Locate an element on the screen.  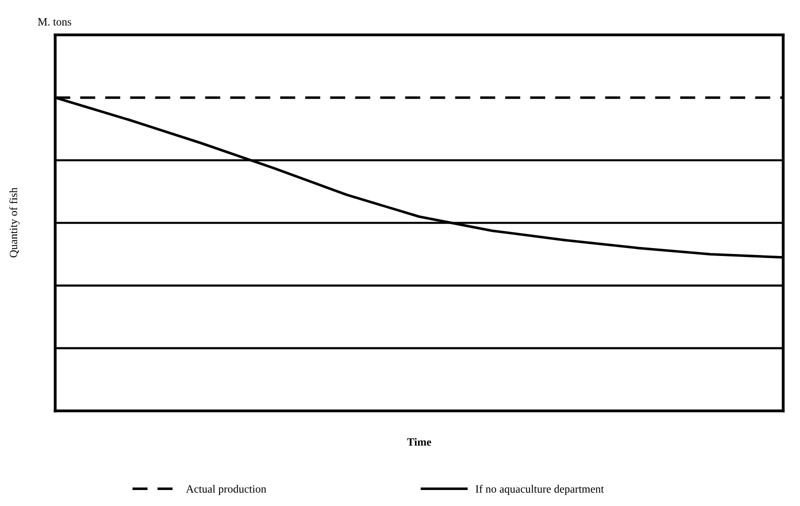
y-axis-title: Quantity of fish is located at coordinates (14, 223).